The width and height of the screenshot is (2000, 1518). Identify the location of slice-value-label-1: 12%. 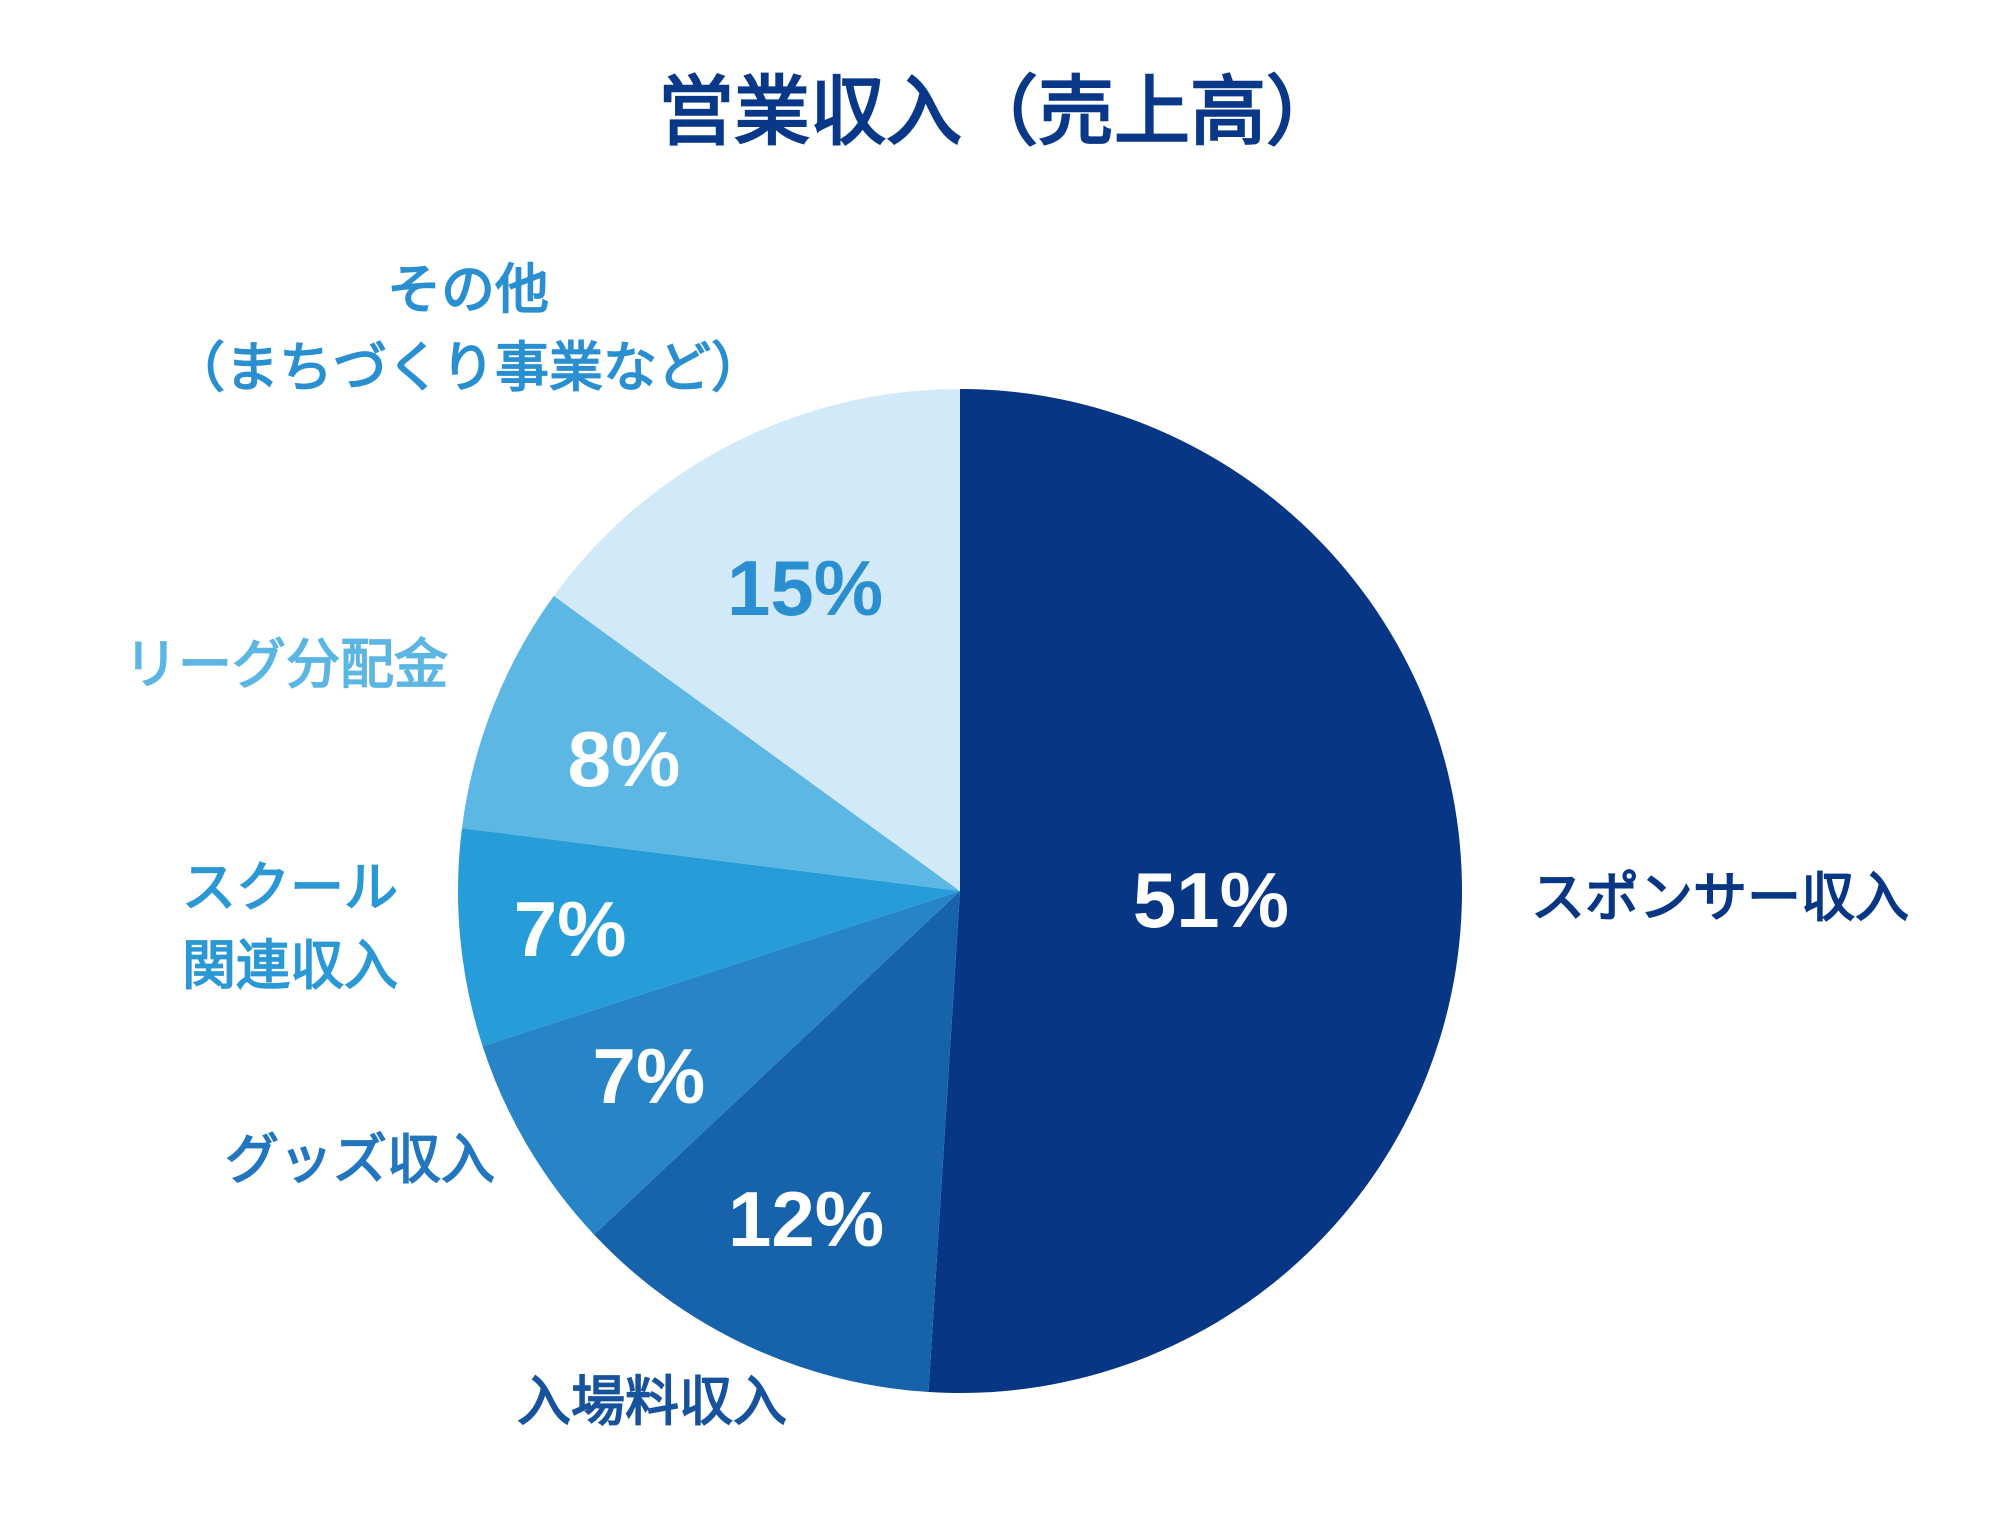
(806, 1219).